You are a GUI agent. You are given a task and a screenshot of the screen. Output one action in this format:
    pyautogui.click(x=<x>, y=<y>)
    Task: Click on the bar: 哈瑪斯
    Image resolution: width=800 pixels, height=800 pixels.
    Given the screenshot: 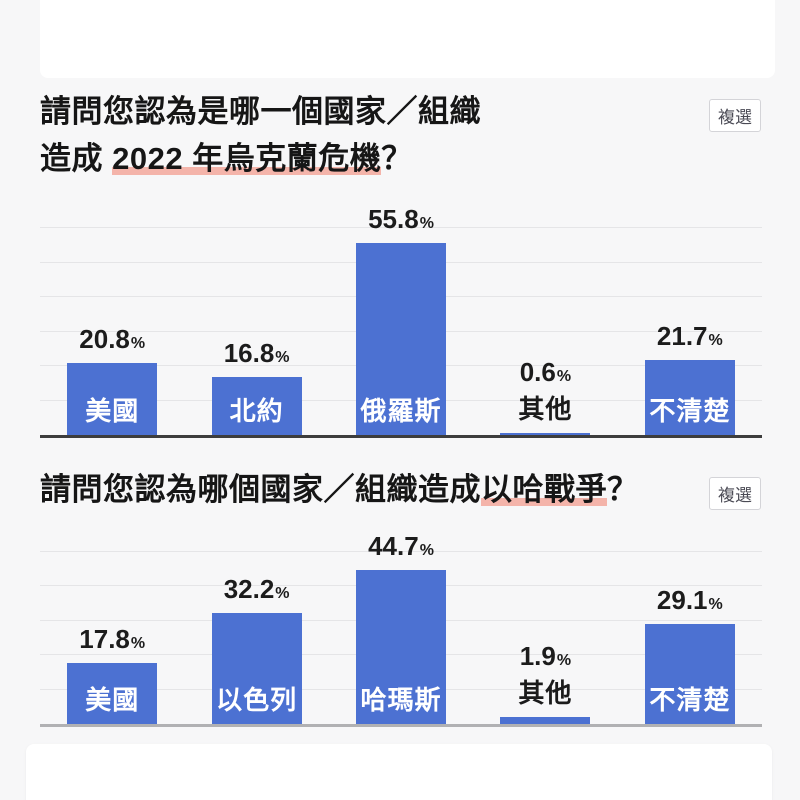 What is the action you would take?
    pyautogui.click(x=401, y=647)
    